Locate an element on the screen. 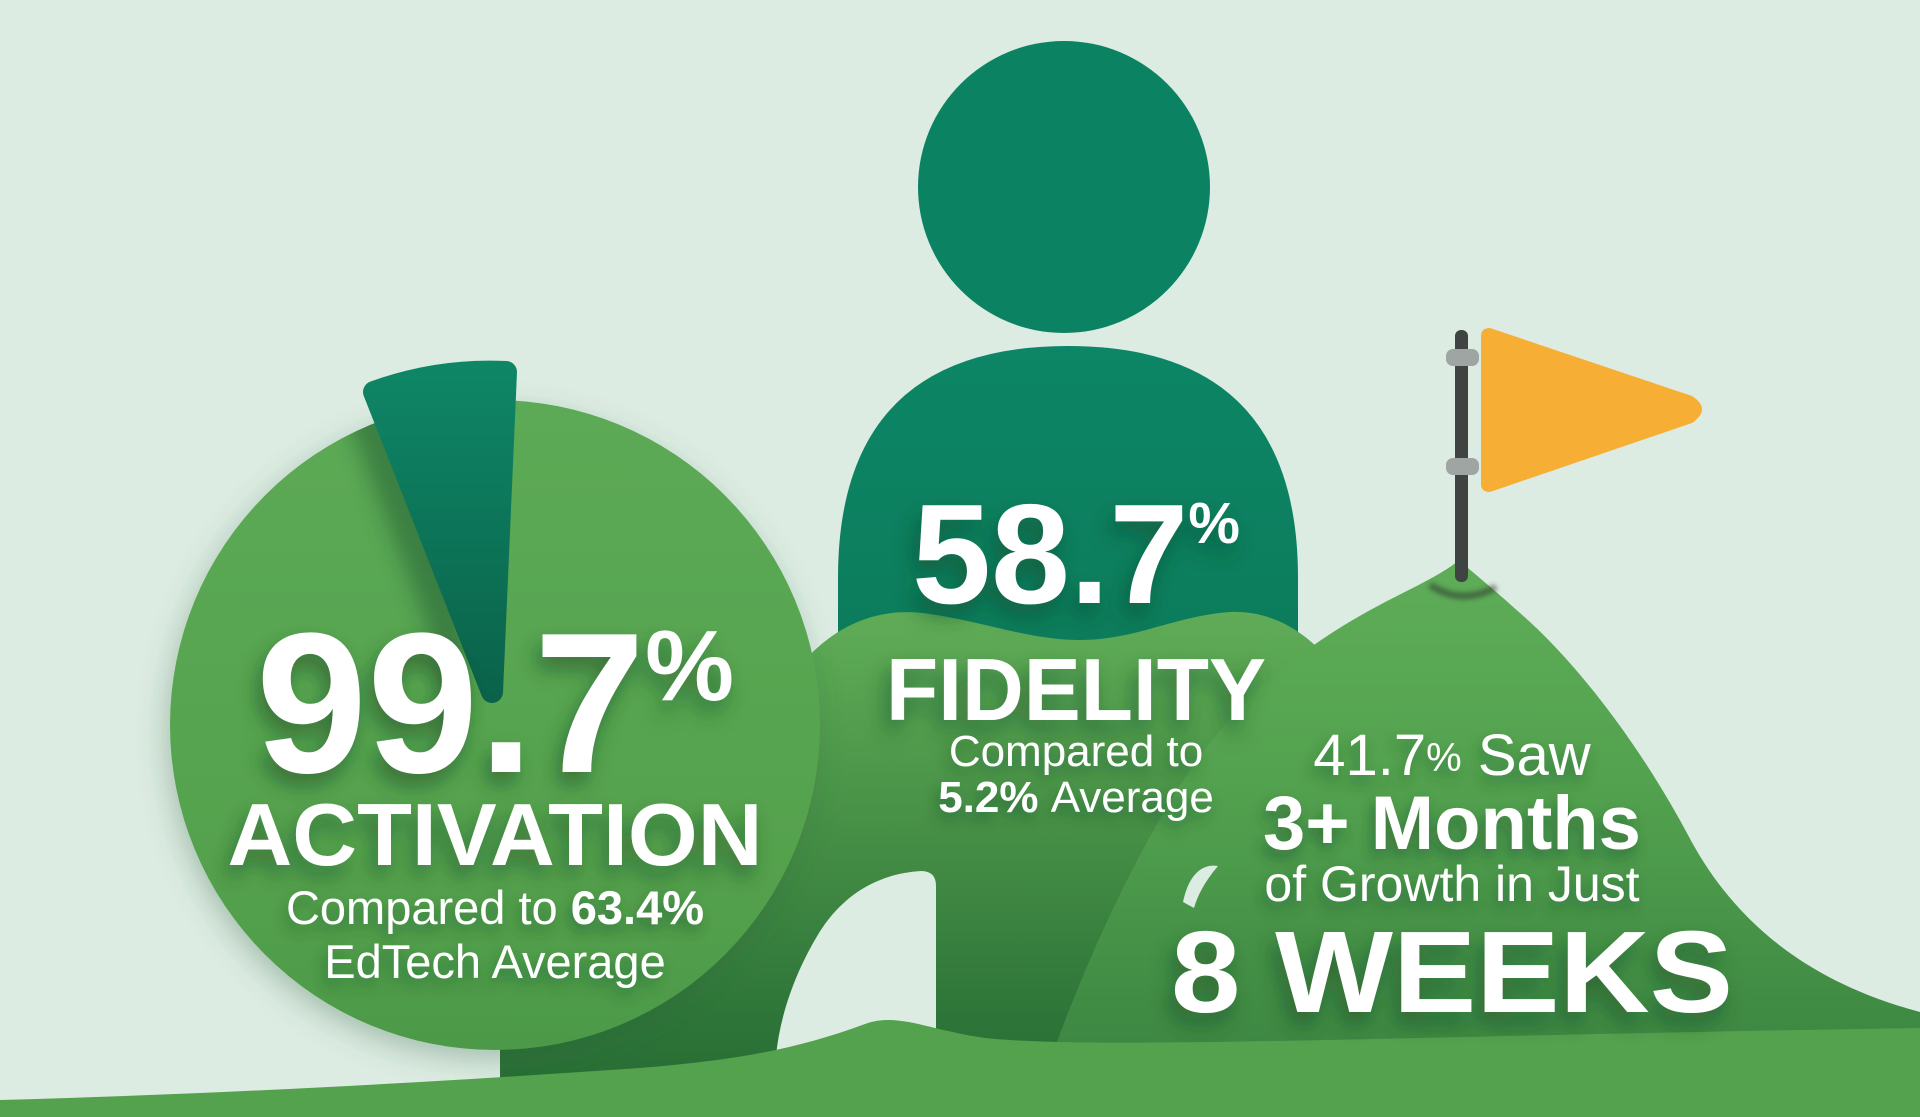 The height and width of the screenshot is (1117, 1920). growth-percent-sign: % is located at coordinates (1444, 758).